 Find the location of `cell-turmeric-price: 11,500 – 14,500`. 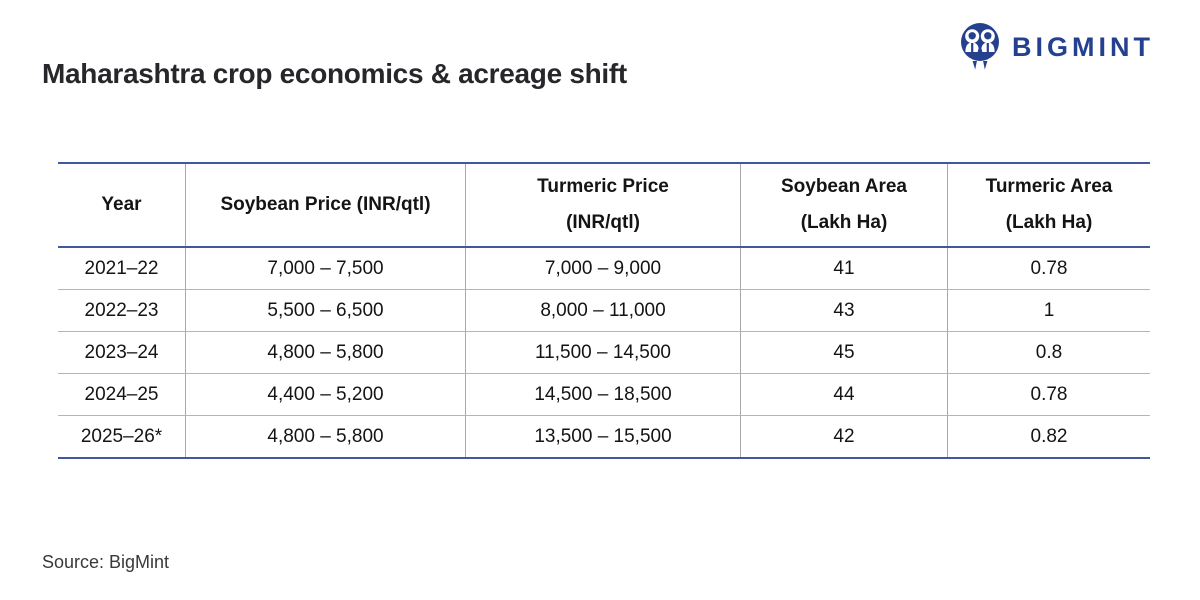

cell-turmeric-price: 11,500 – 14,500 is located at coordinates (602, 352).